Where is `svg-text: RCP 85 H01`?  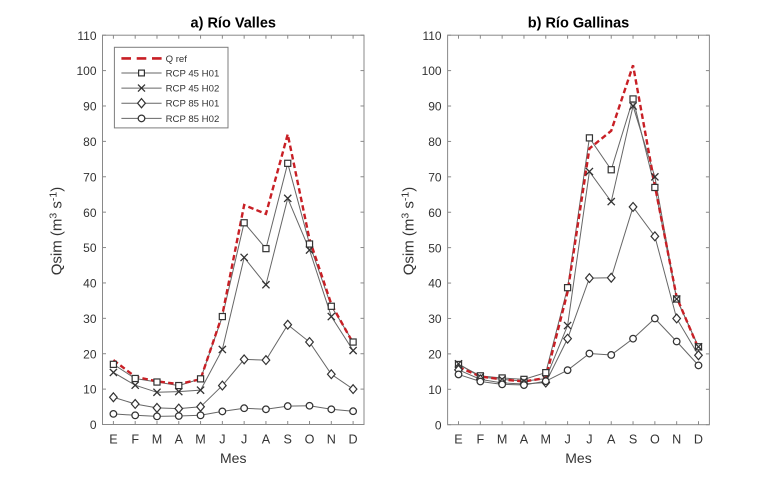 svg-text: RCP 85 H01 is located at coordinates (193, 104).